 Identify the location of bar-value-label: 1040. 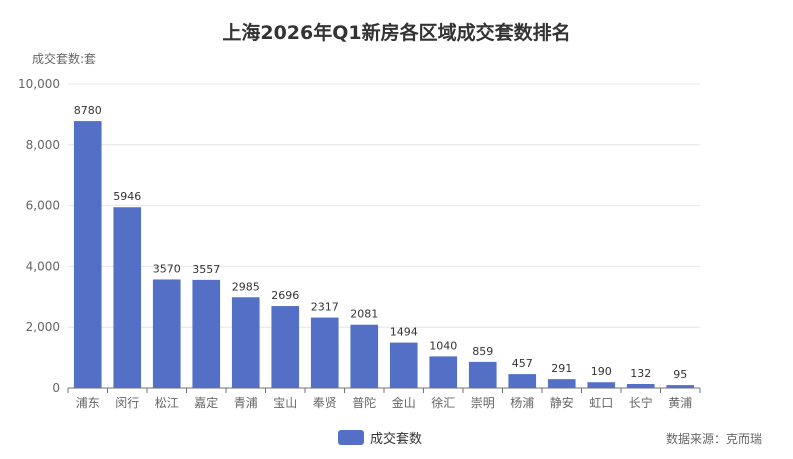
(443, 345).